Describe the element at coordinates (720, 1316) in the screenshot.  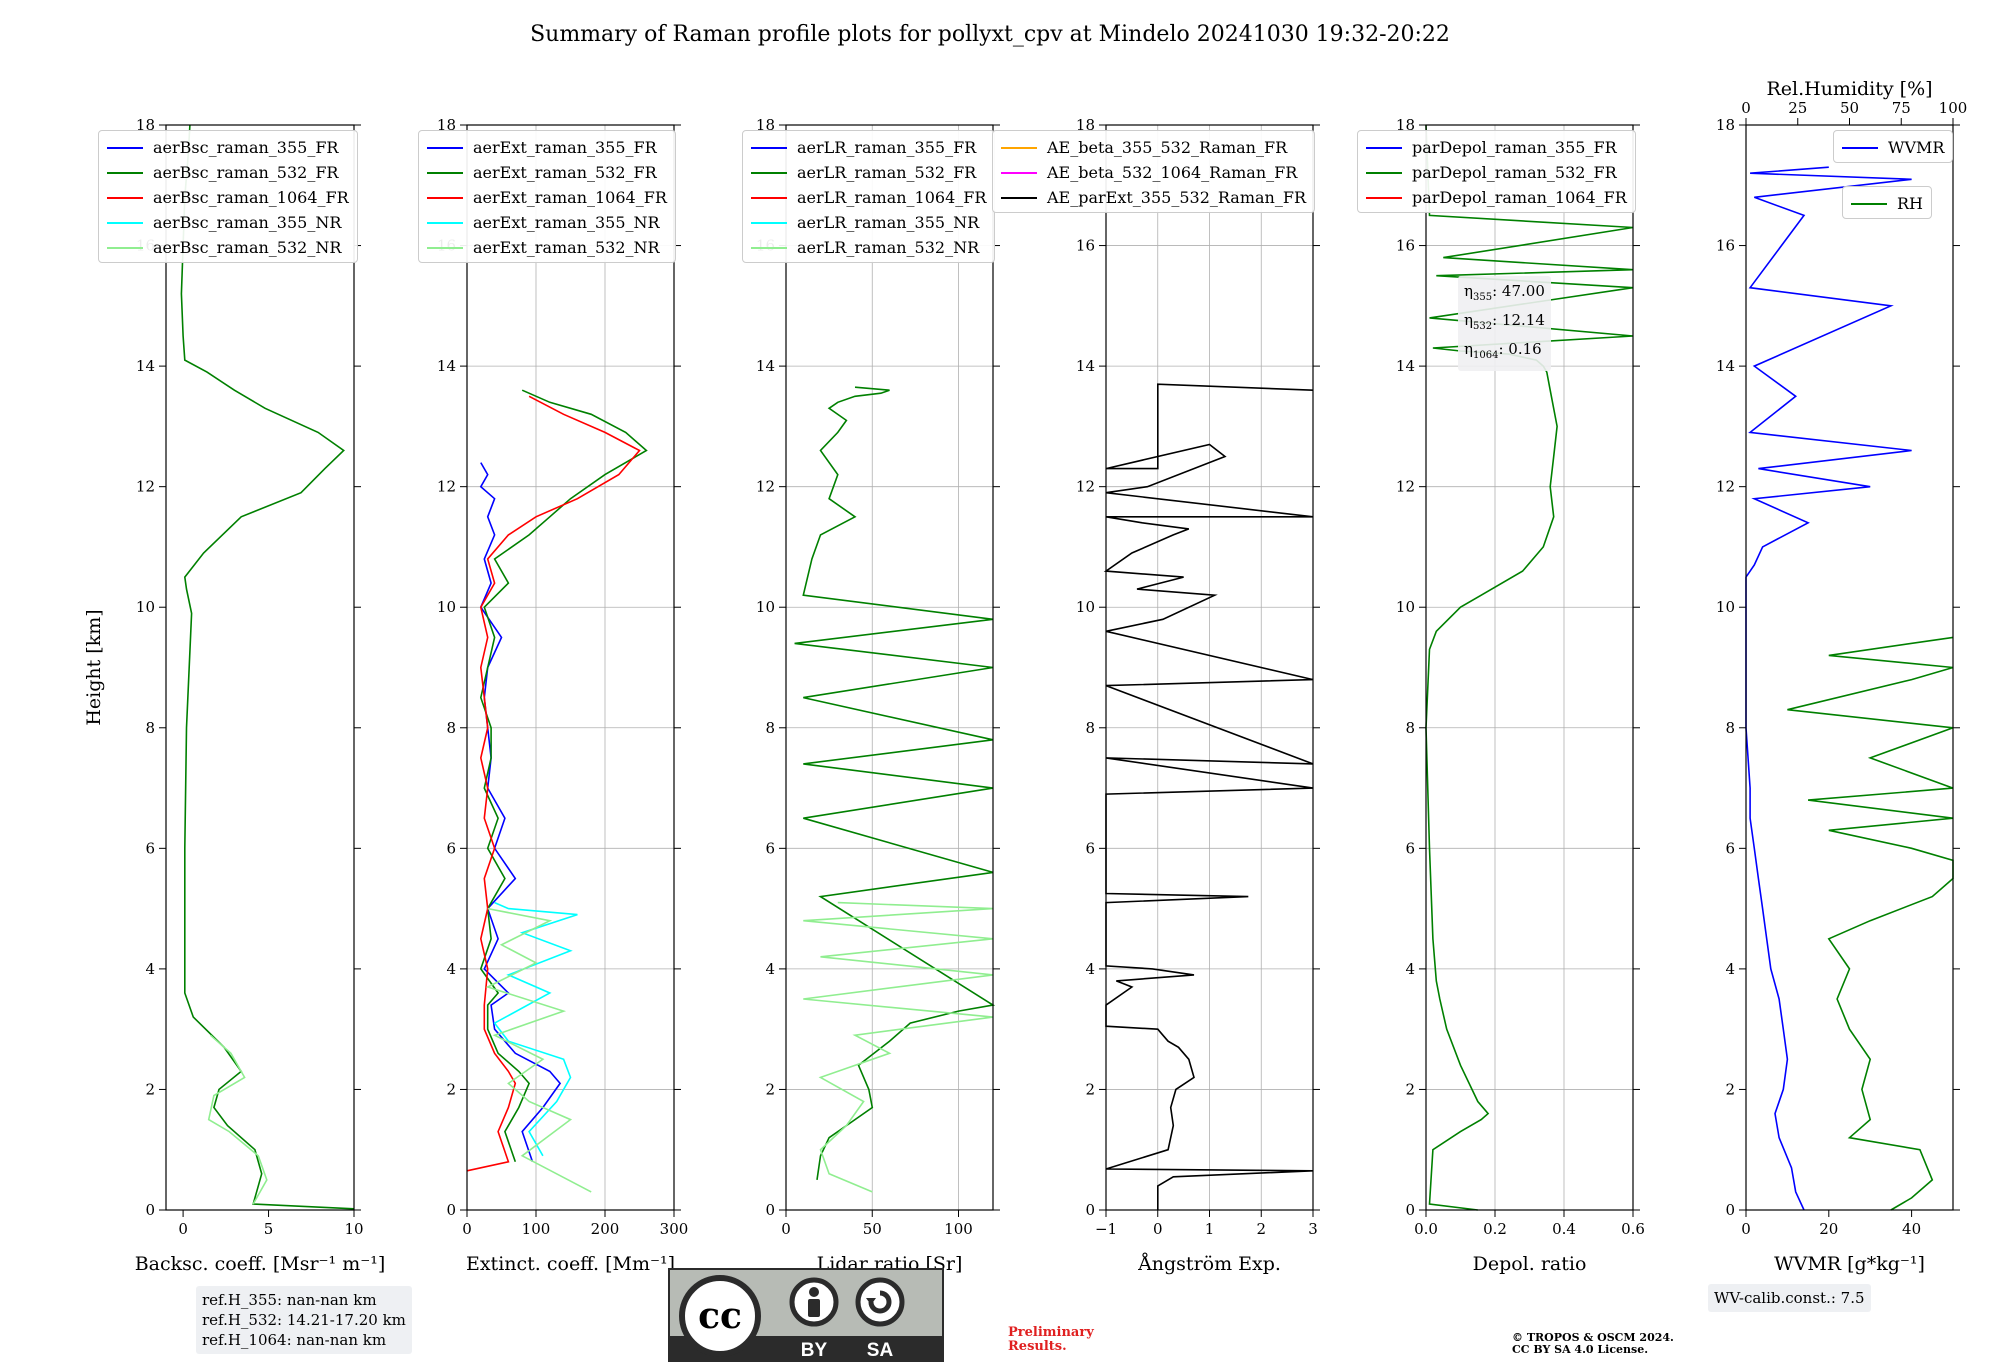
I see `cc-circle-icon` at that location.